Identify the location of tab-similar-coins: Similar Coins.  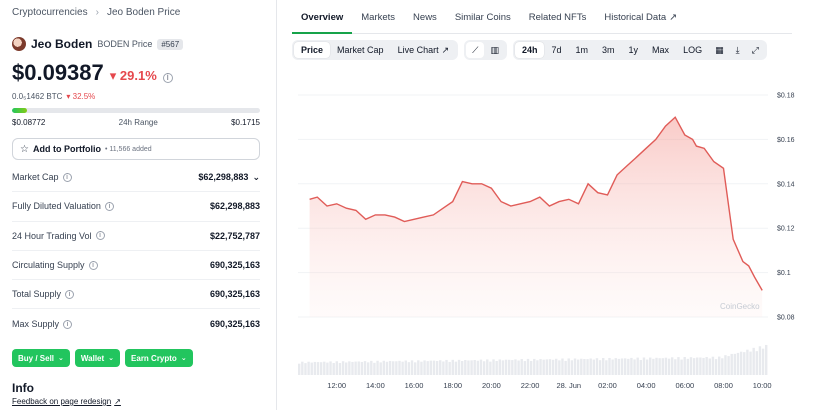
(482, 17).